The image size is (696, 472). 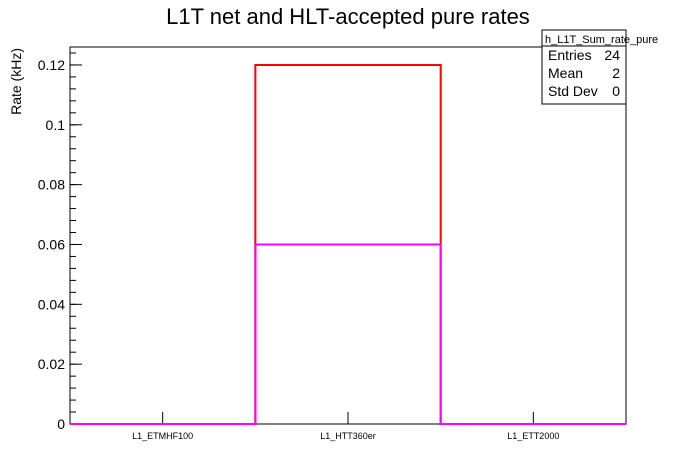 I want to click on y-tick-label: 0.12, so click(x=51, y=65).